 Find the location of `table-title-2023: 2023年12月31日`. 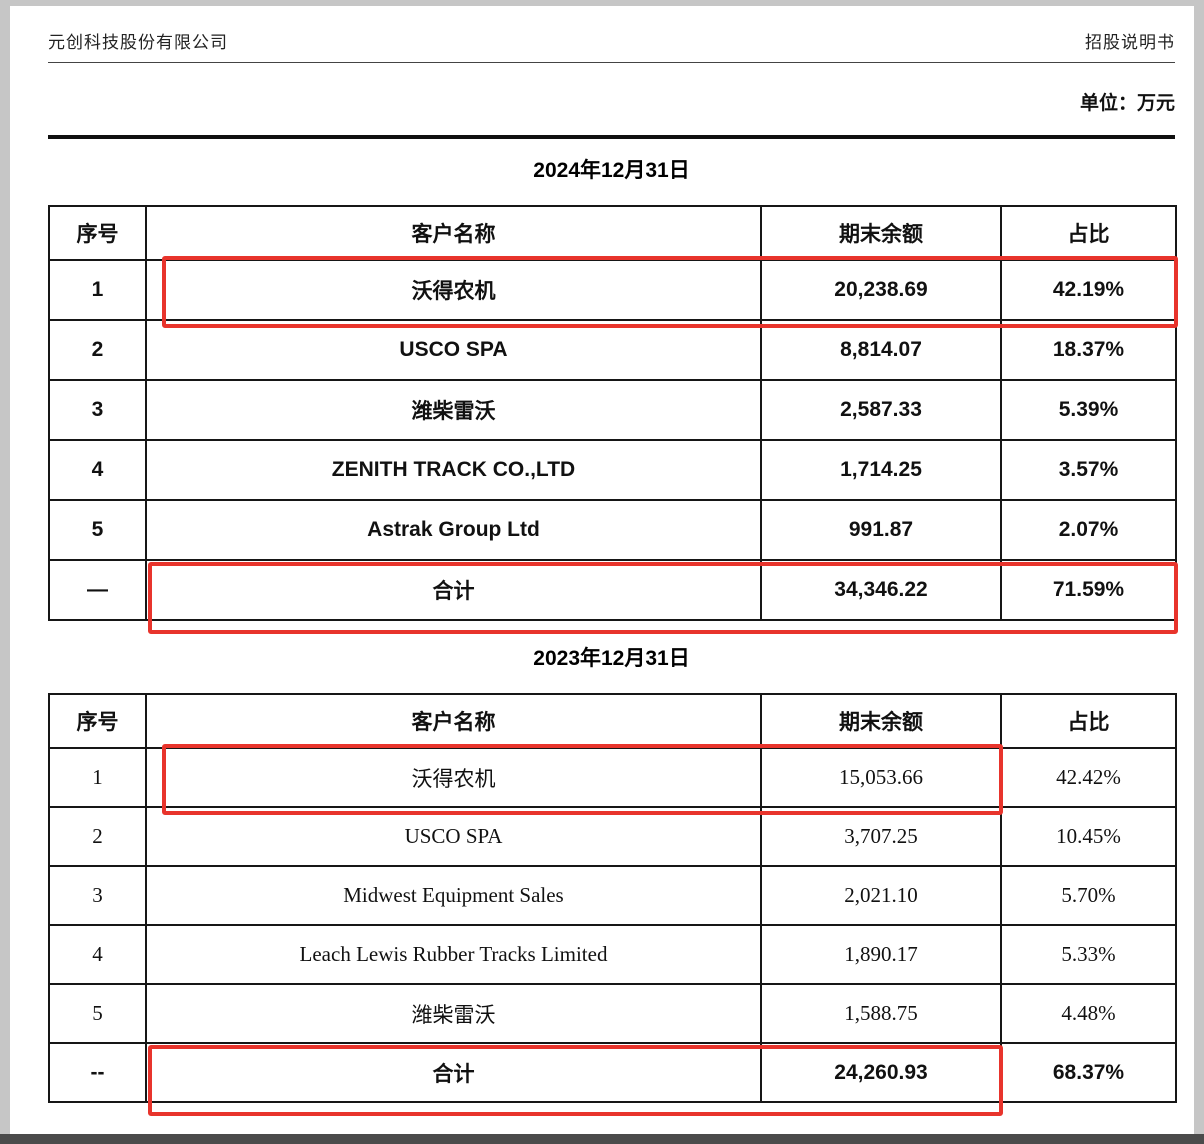

table-title-2023: 2023年12月31日 is located at coordinates (611, 658).